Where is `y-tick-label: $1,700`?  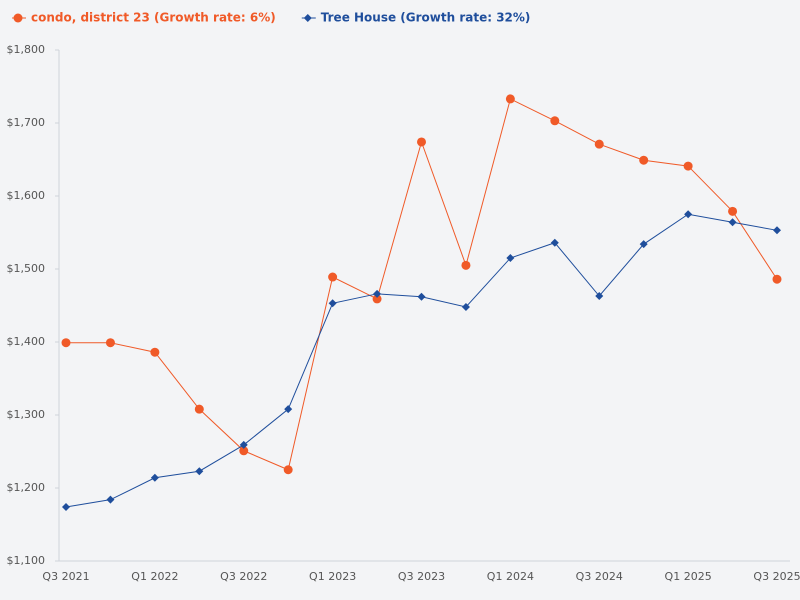
y-tick-label: $1,700 is located at coordinates (26, 122).